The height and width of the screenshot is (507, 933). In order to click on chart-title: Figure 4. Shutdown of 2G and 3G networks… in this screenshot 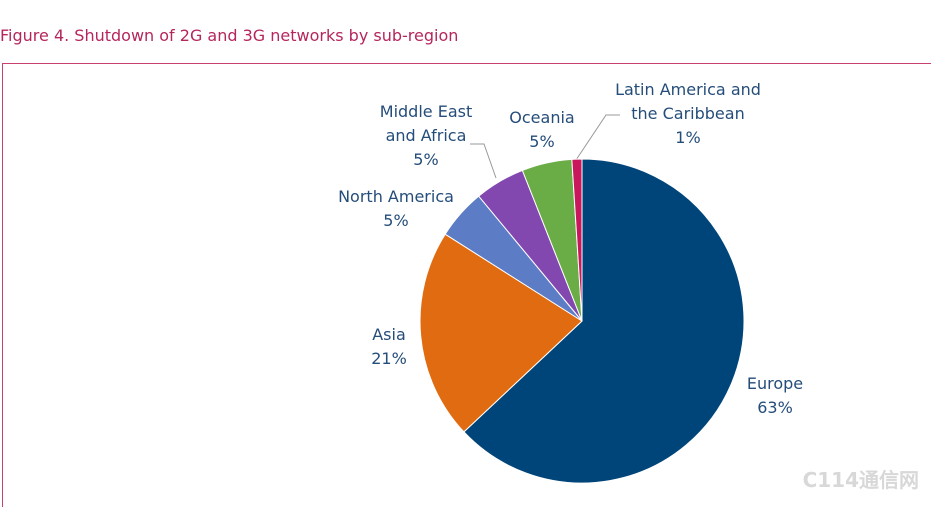, I will do `click(229, 35)`.